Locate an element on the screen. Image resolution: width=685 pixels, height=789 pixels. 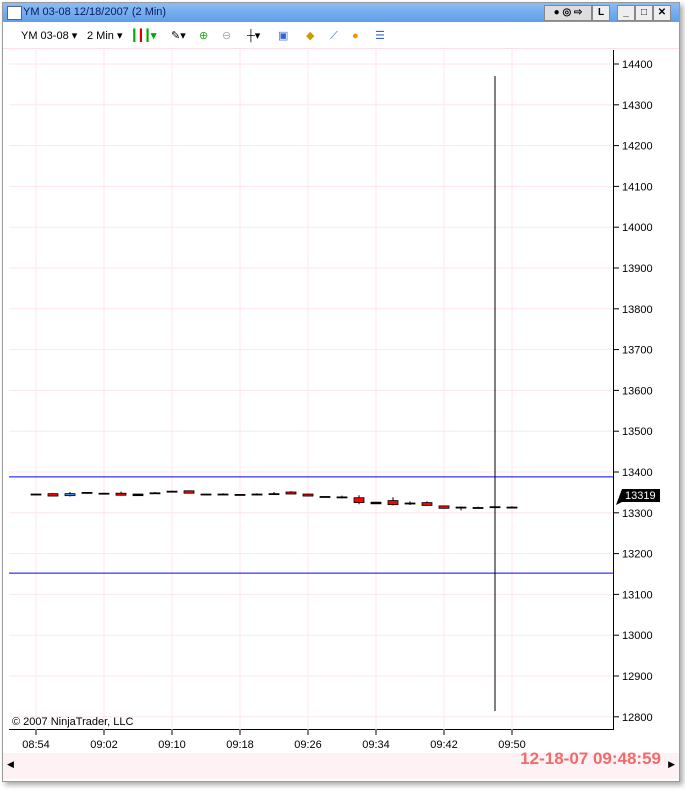
x-tick-label: 09:18 is located at coordinates (240, 745).